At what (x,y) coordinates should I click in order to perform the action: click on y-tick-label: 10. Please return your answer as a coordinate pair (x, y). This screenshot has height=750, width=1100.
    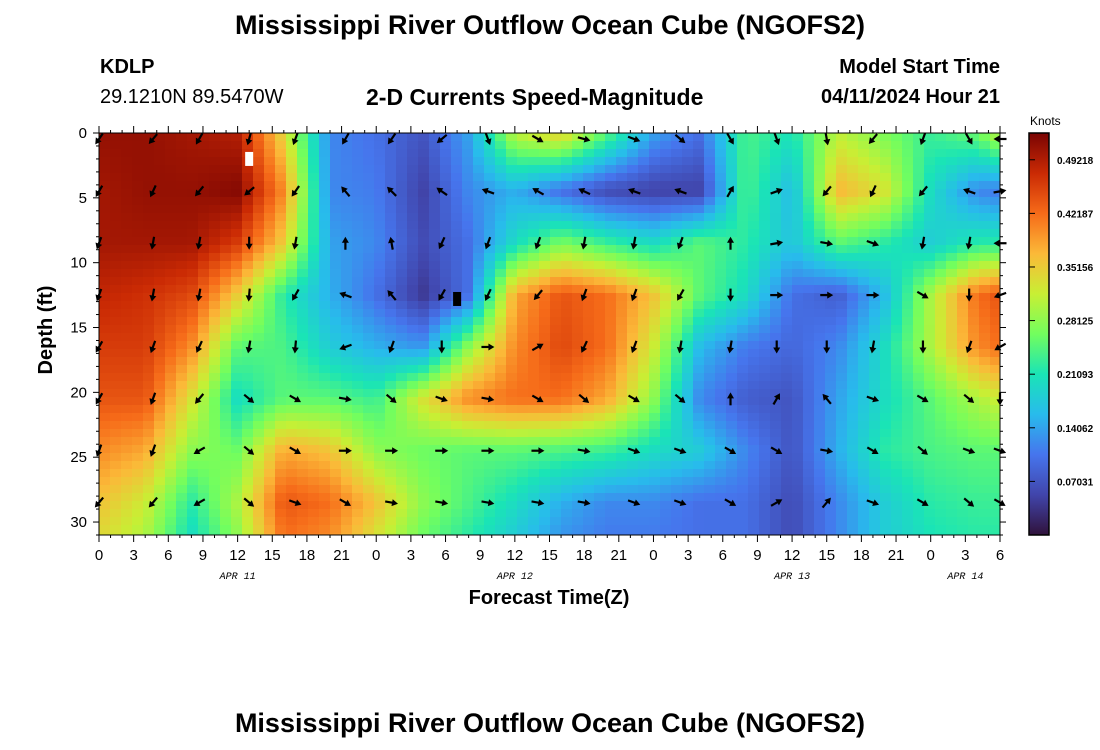
    Looking at the image, I should click on (78, 263).